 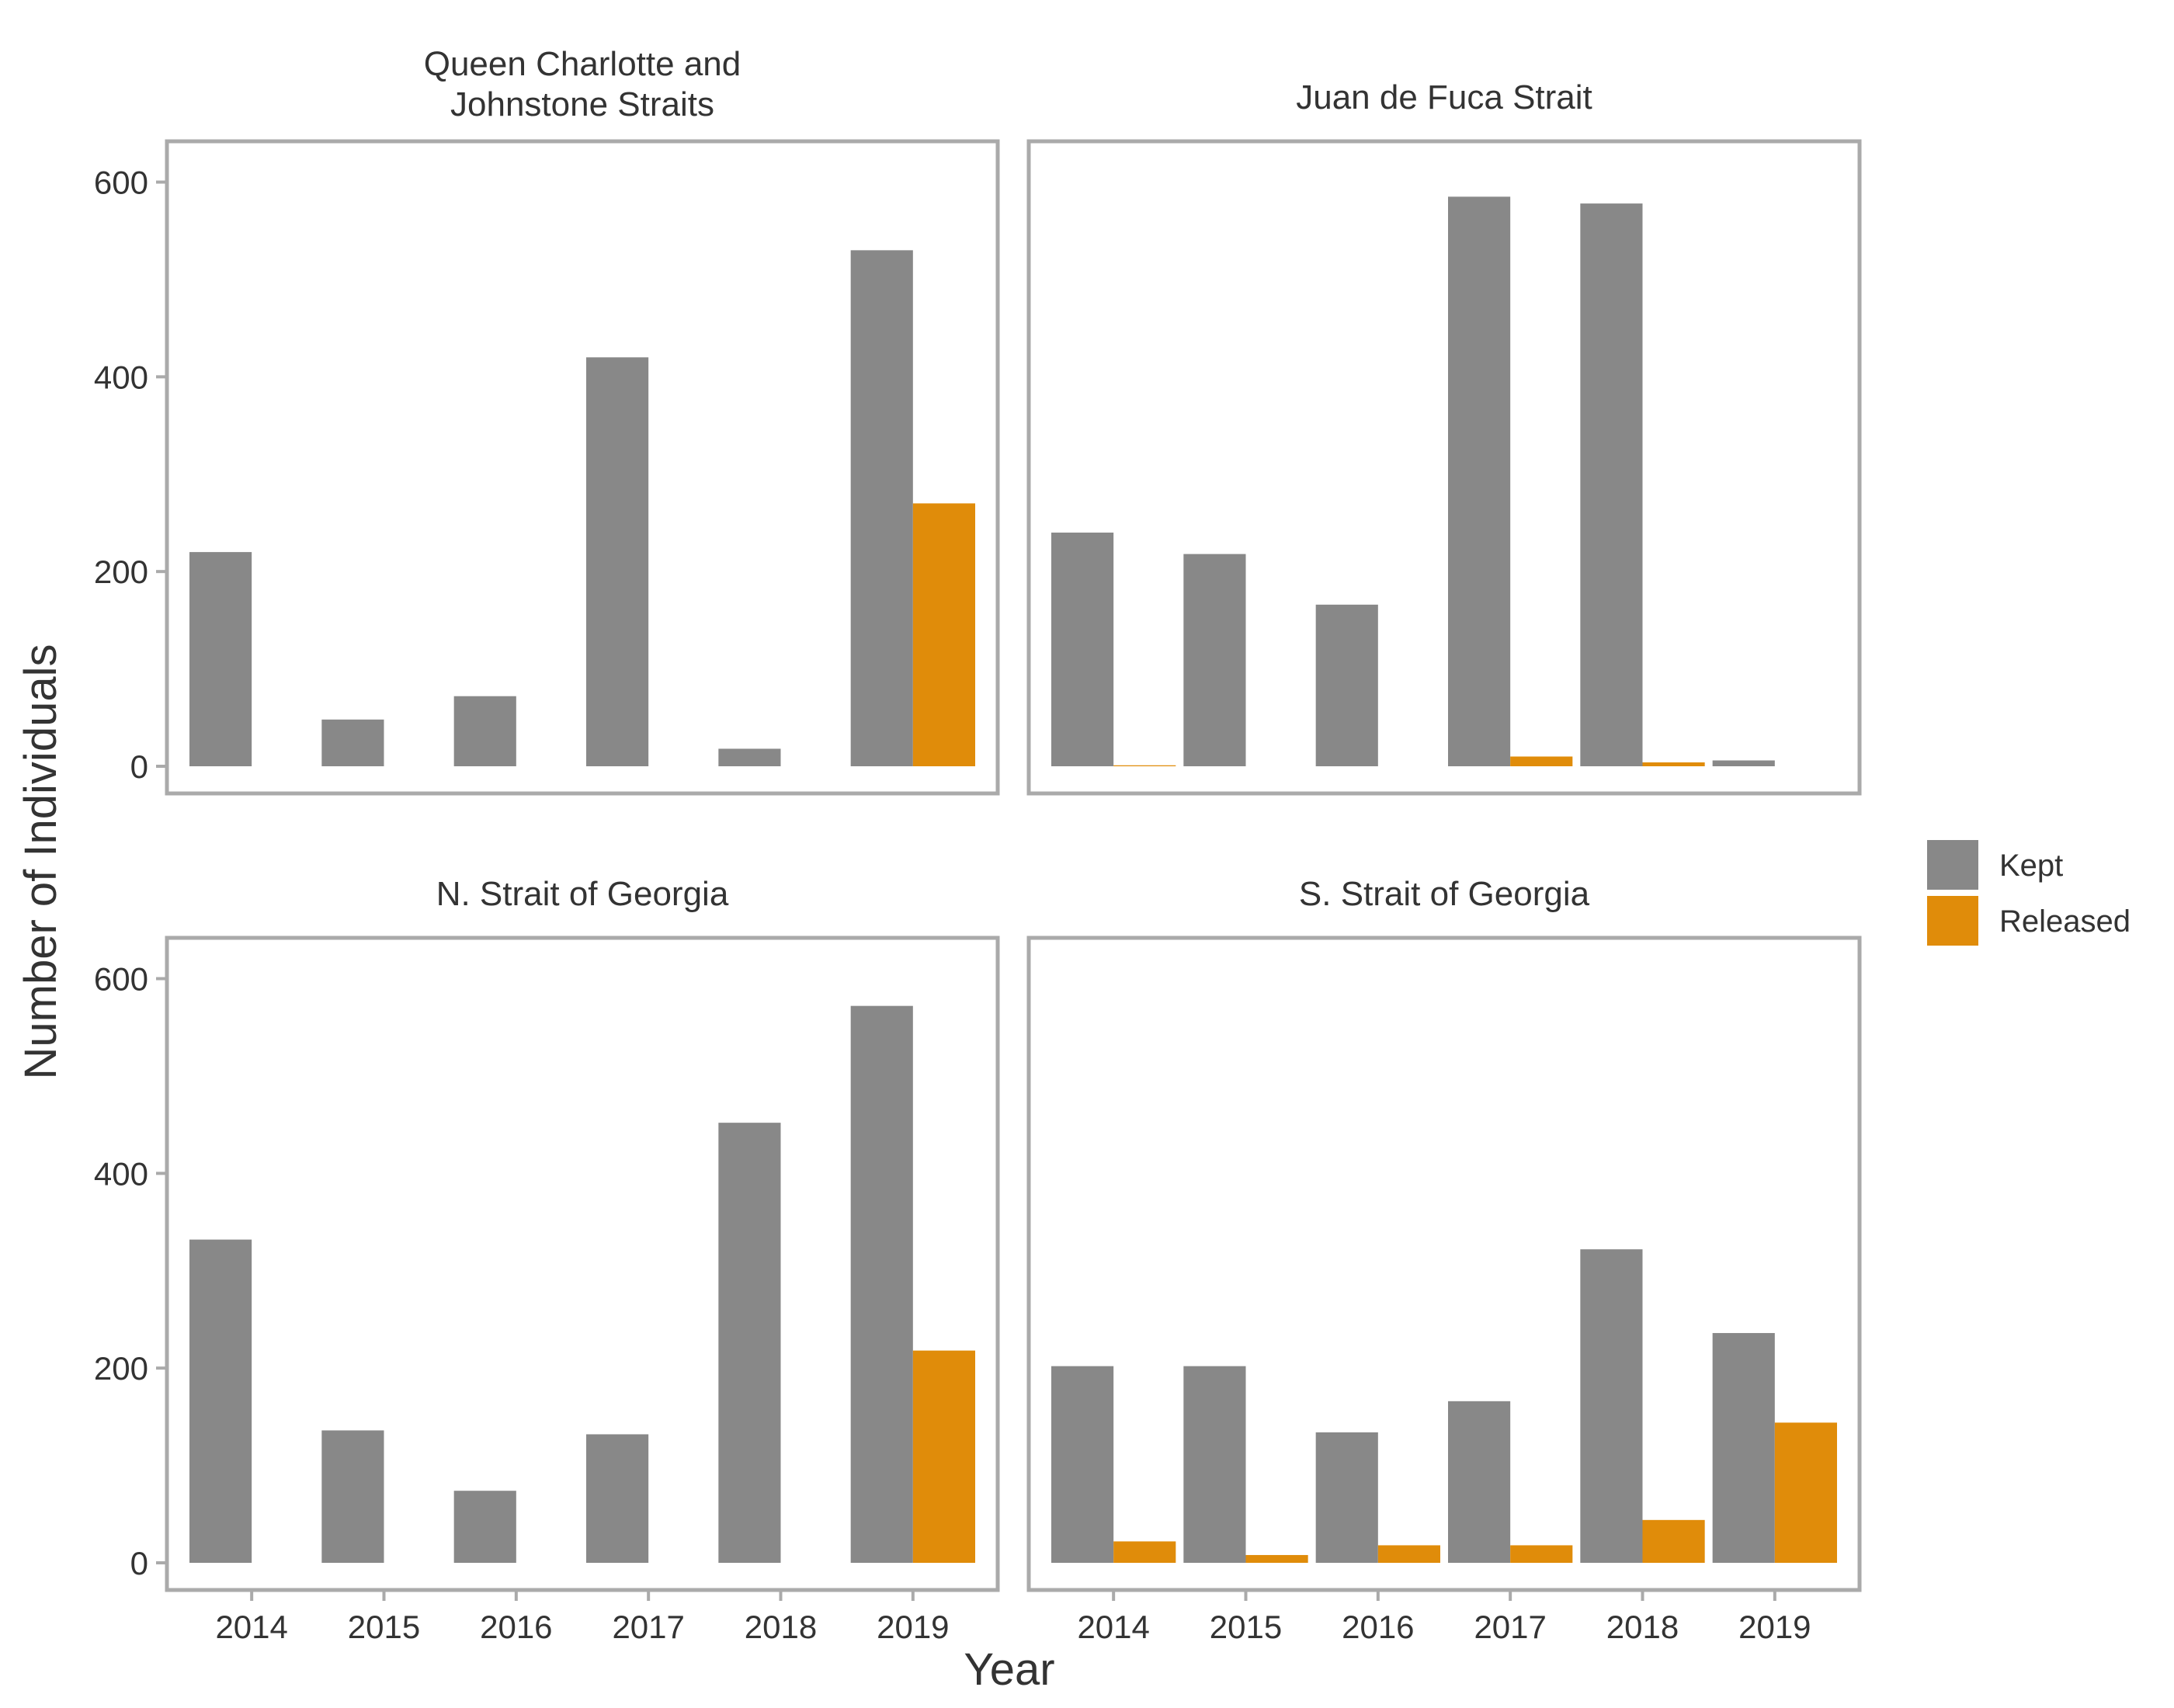 I want to click on panel-title: Johnstone Straits, so click(x=582, y=104).